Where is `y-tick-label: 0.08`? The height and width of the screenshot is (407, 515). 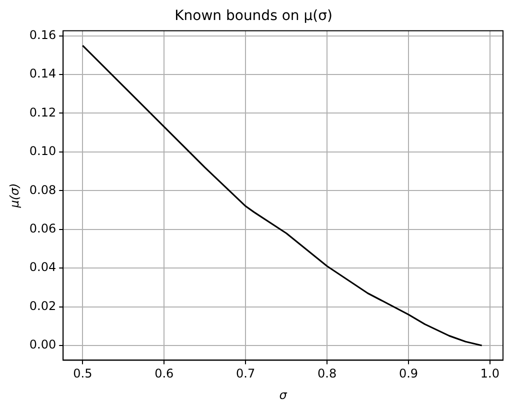
y-tick-label: 0.08 is located at coordinates (42, 189).